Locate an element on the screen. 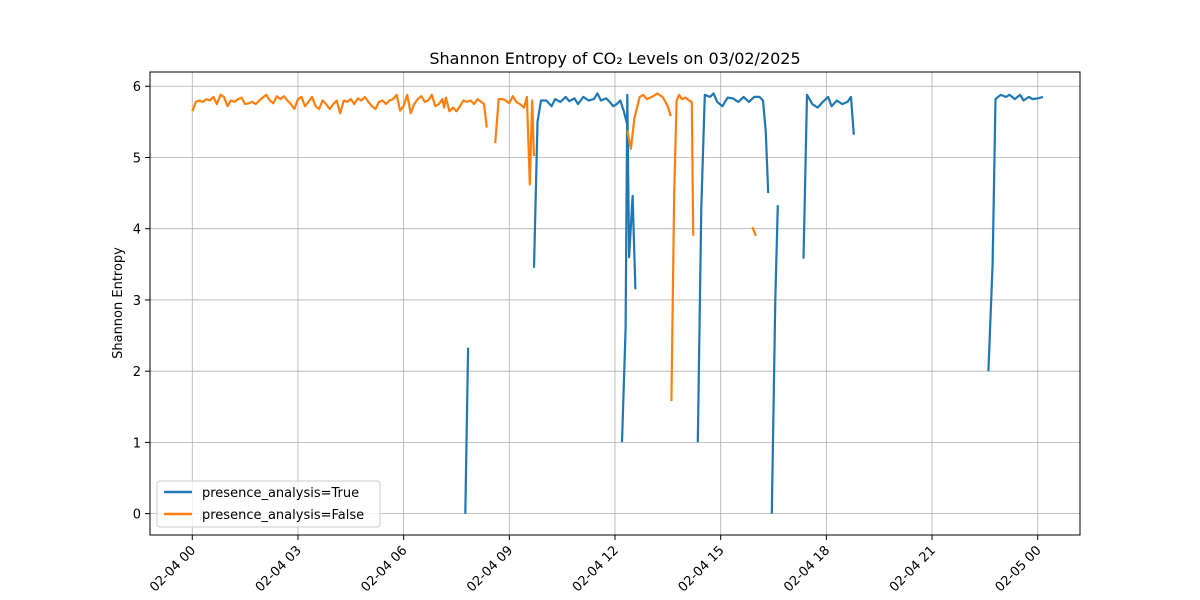  y-tick-label: 2 is located at coordinates (137, 372).